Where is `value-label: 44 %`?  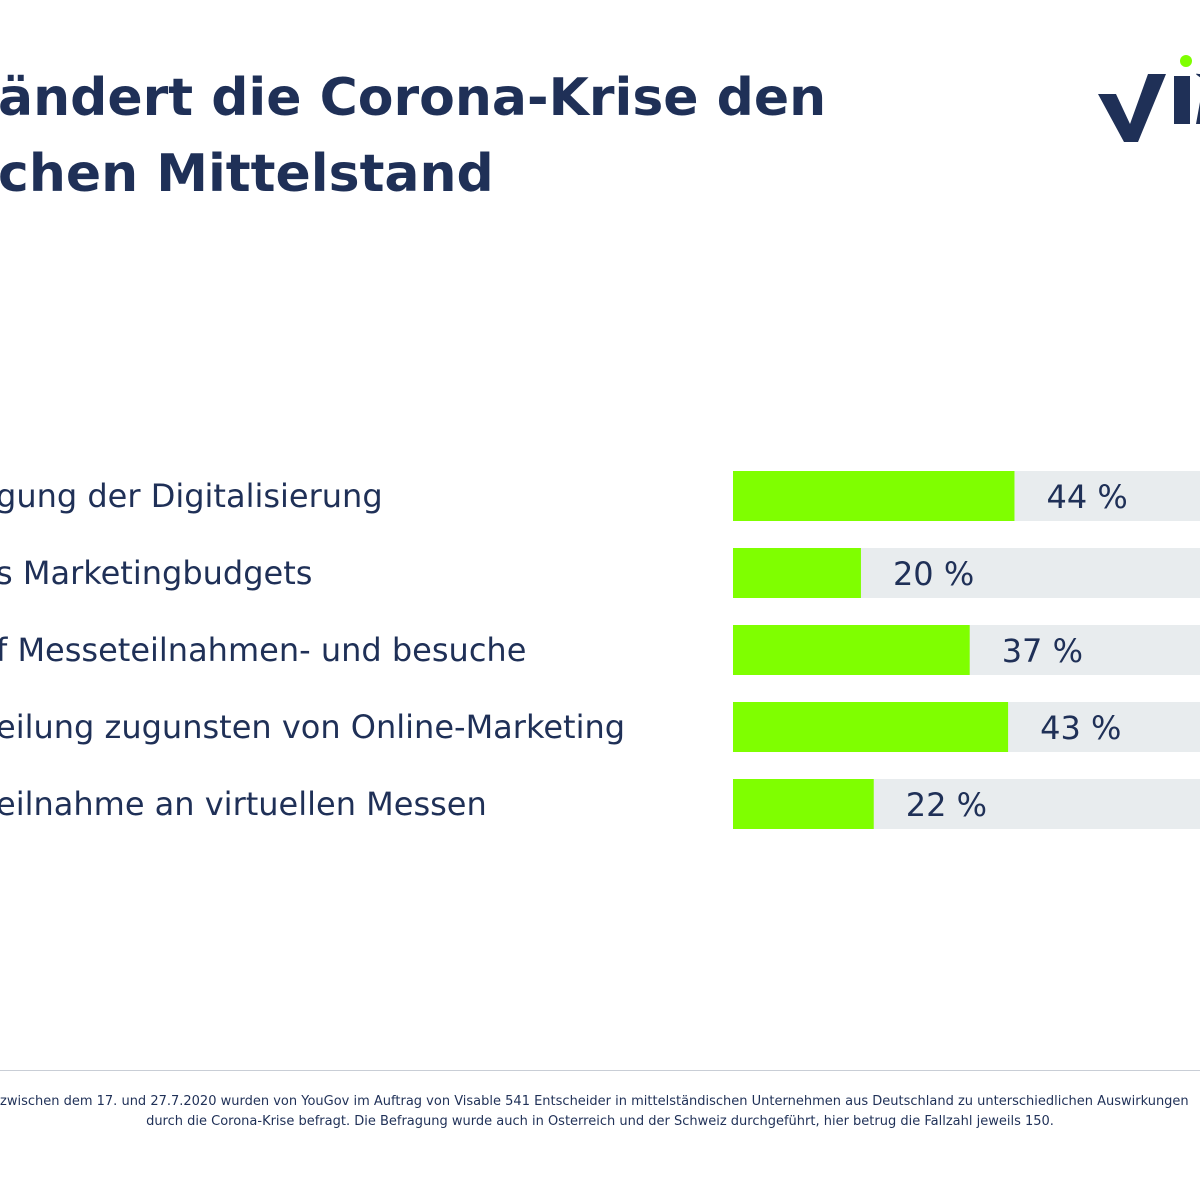 value-label: 44 % is located at coordinates (1086, 497).